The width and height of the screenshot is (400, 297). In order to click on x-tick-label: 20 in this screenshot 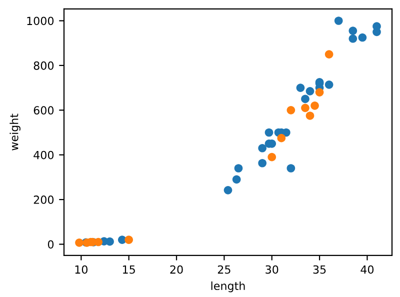, I will do `click(176, 269)`.